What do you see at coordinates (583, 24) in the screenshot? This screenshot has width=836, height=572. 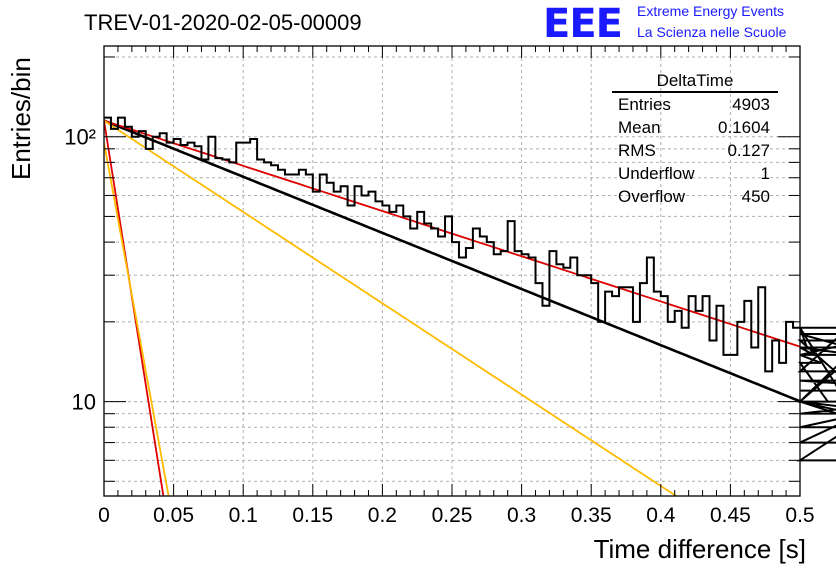 I see `eee-logo: EEE` at bounding box center [583, 24].